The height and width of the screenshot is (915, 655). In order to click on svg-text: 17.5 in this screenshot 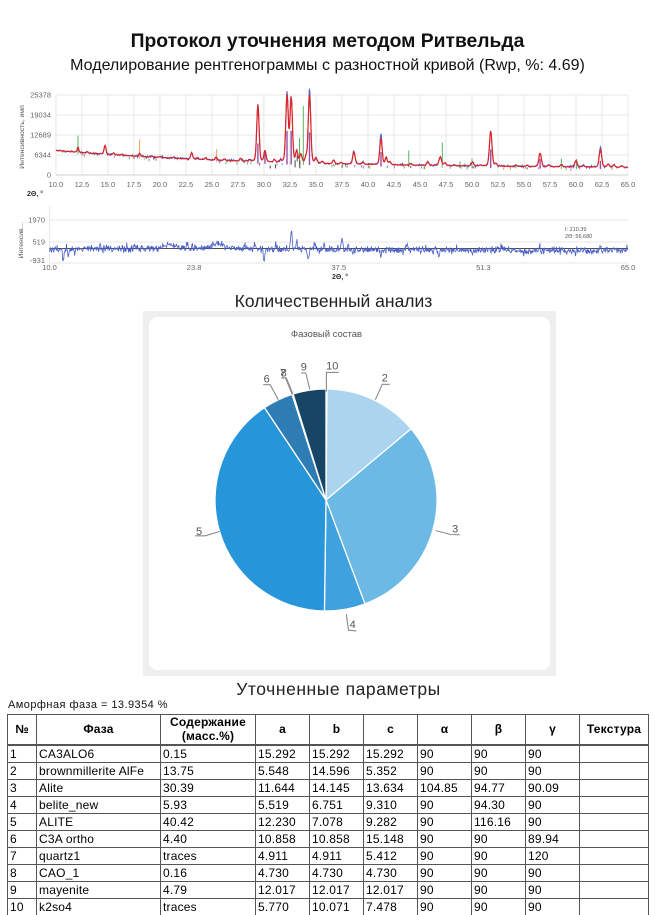, I will do `click(134, 184)`.